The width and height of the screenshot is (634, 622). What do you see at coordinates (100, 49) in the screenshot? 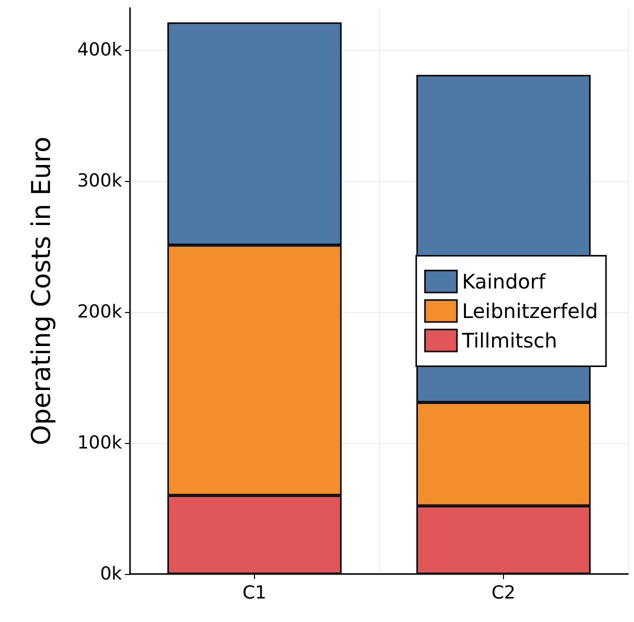
I see `y-tick-label: 400k` at bounding box center [100, 49].